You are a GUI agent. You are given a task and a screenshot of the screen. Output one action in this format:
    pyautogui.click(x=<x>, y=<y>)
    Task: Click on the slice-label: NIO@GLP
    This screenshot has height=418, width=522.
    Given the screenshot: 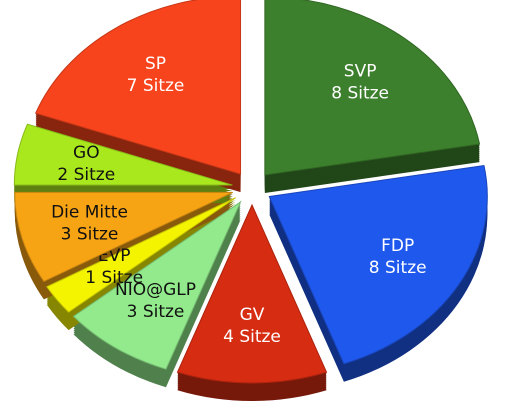 What is the action you would take?
    pyautogui.click(x=155, y=290)
    